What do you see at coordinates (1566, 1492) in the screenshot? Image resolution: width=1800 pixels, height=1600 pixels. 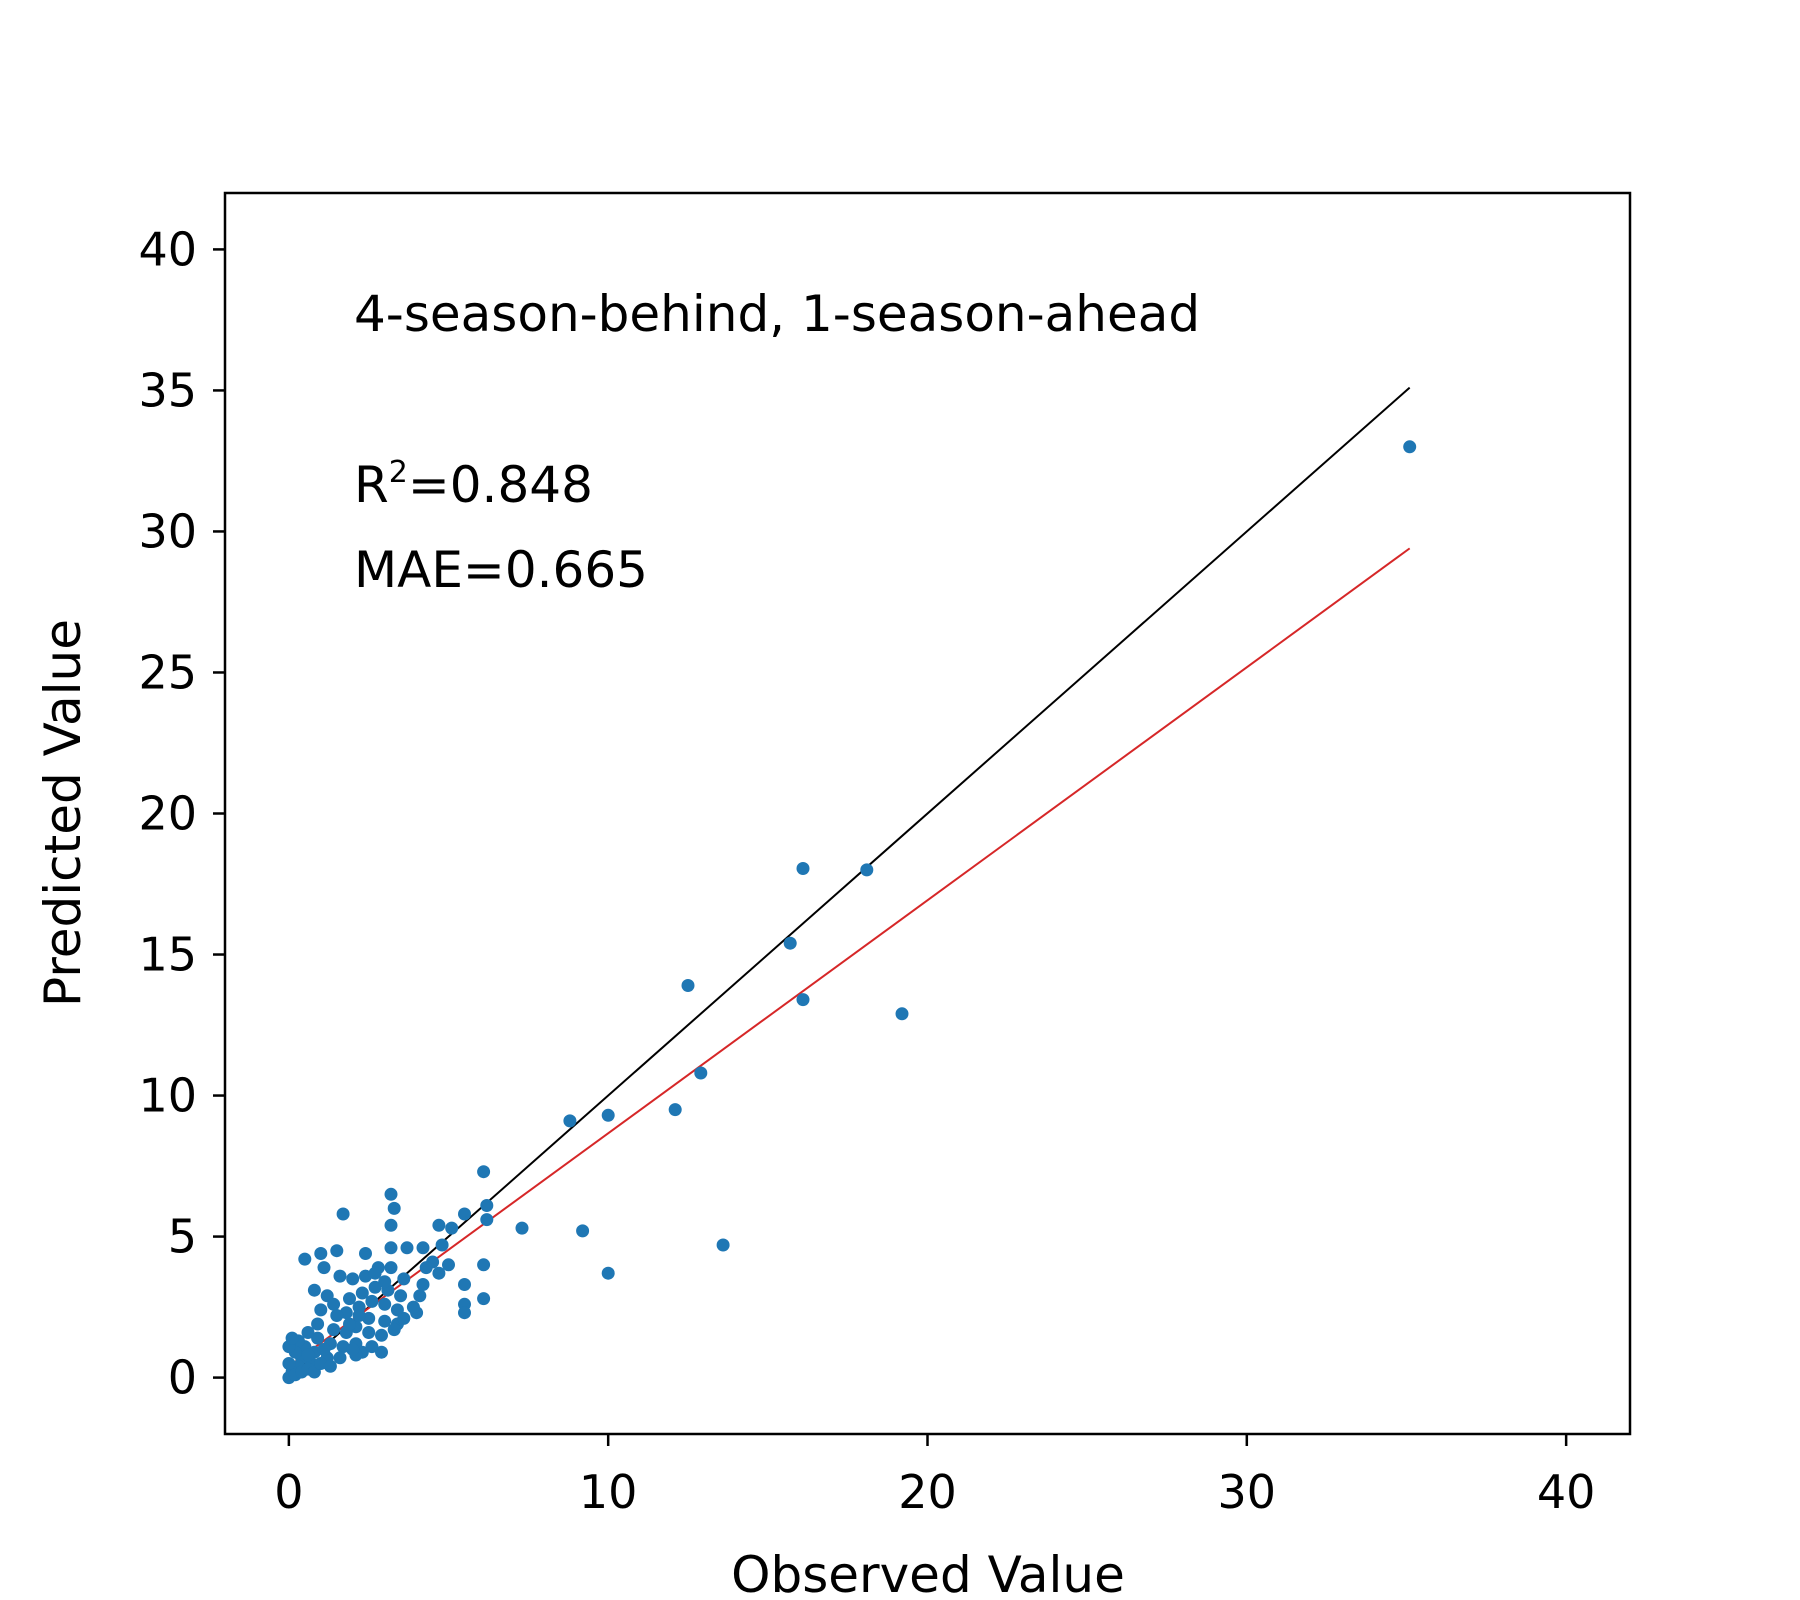 I see `x-tick-label: 40` at bounding box center [1566, 1492].